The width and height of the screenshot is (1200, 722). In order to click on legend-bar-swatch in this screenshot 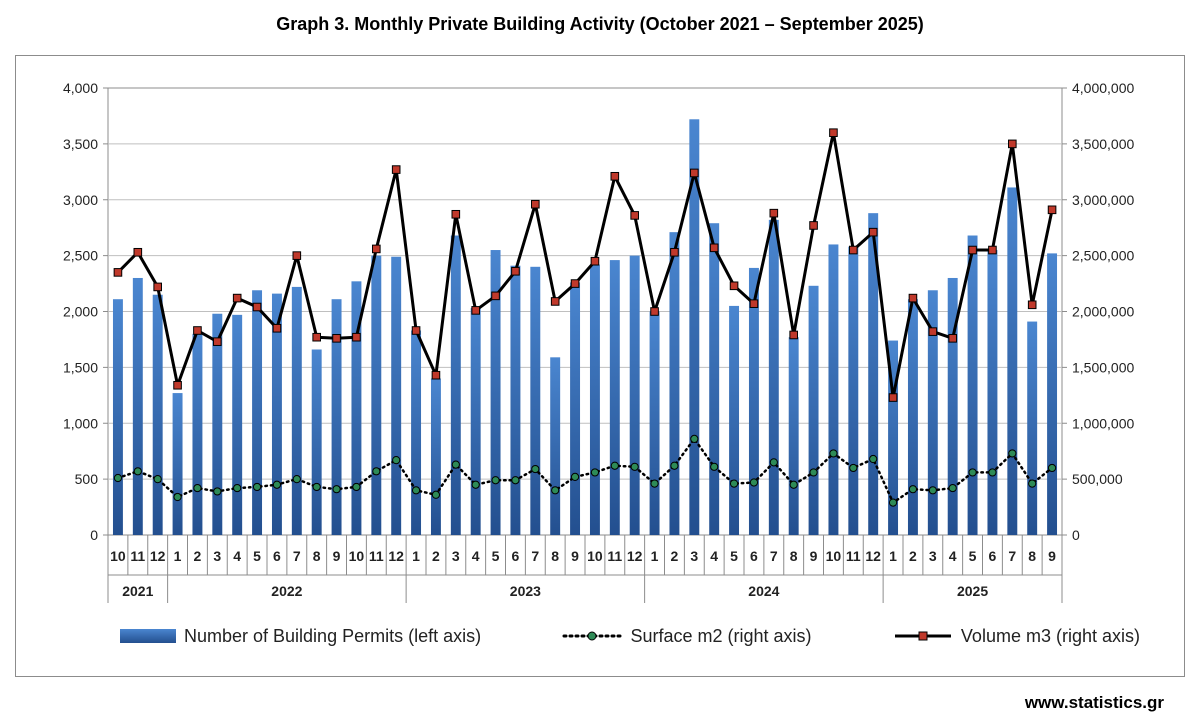, I will do `click(148, 636)`.